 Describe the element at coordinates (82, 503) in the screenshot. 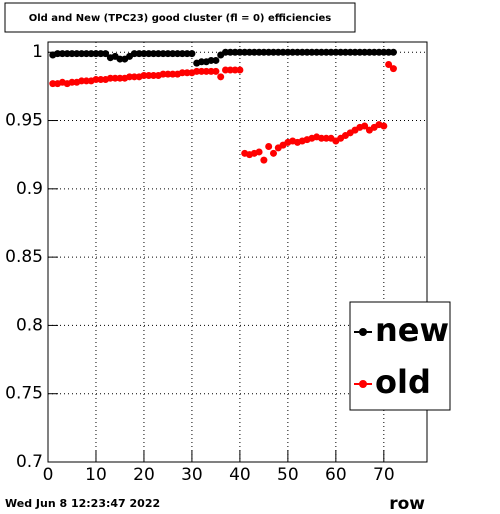

I see `timestamp: Wed Jun 8 12:23:47 2022` at that location.